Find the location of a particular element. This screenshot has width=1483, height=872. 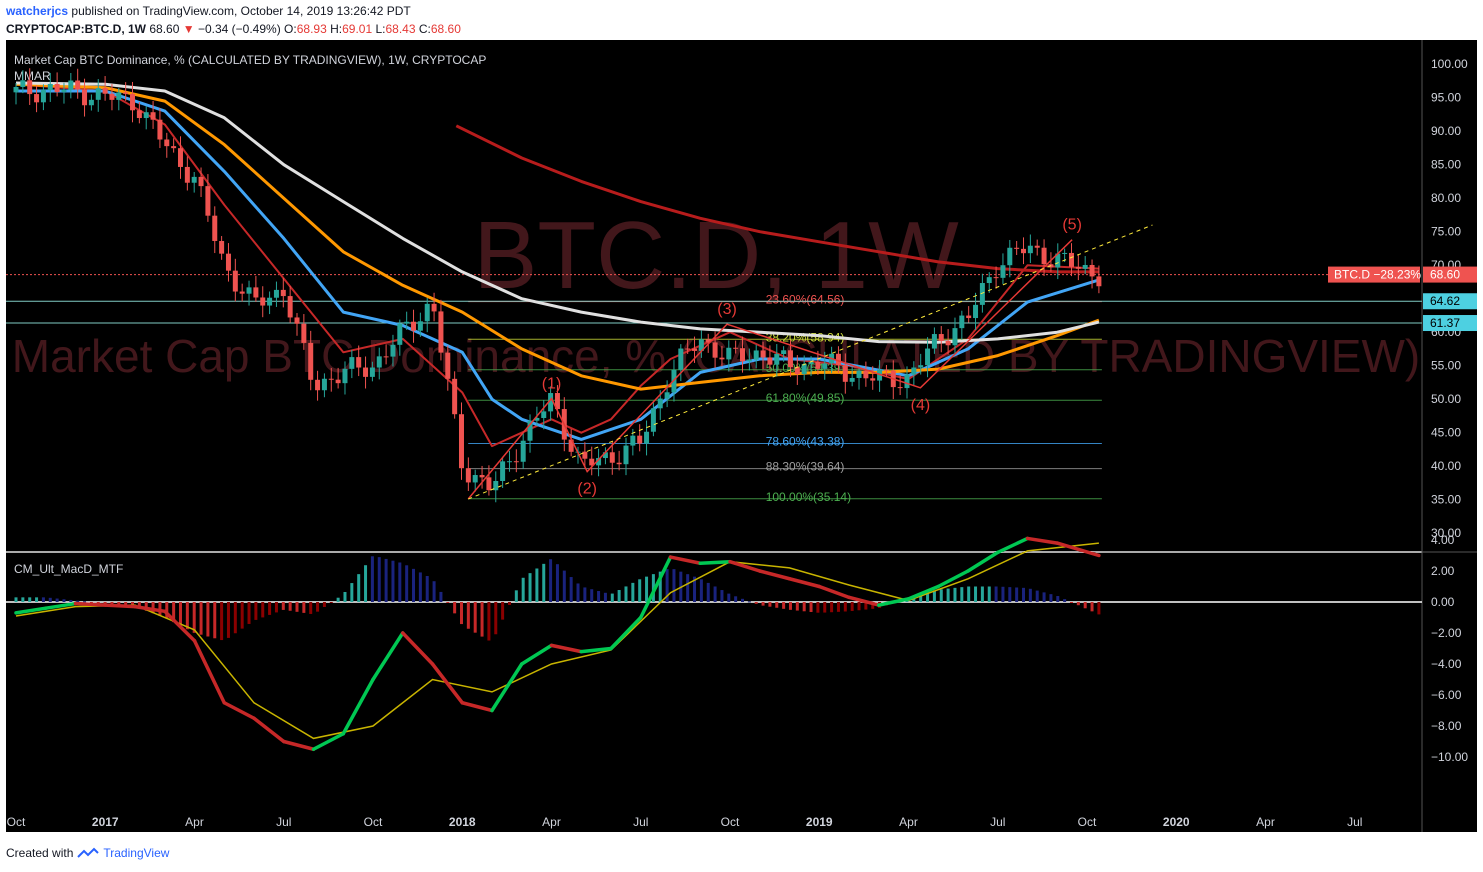

price-tick-label: 85.00 is located at coordinates (1446, 165).